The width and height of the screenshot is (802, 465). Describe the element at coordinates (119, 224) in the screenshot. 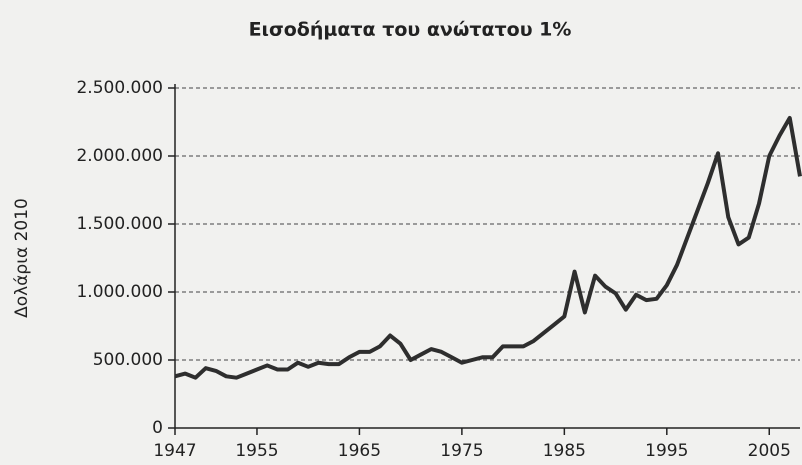

I see `y-tick-label: 1.500.000` at that location.